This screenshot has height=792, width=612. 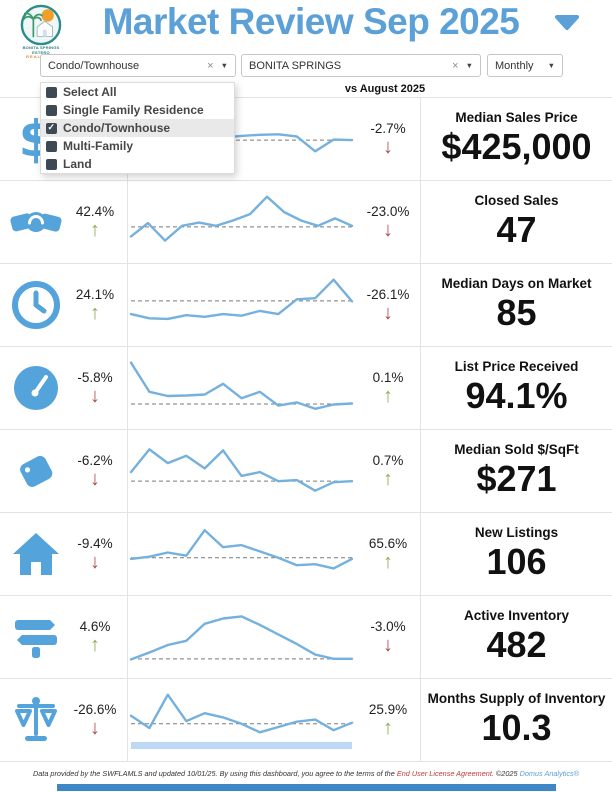 I want to click on gauge-icon, so click(x=36, y=388).